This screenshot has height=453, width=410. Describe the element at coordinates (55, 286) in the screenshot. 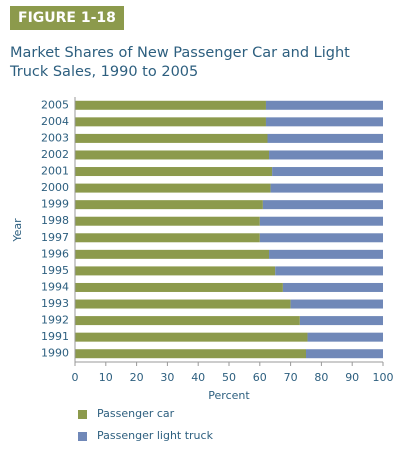

I see `y-tick-label: 1994` at that location.